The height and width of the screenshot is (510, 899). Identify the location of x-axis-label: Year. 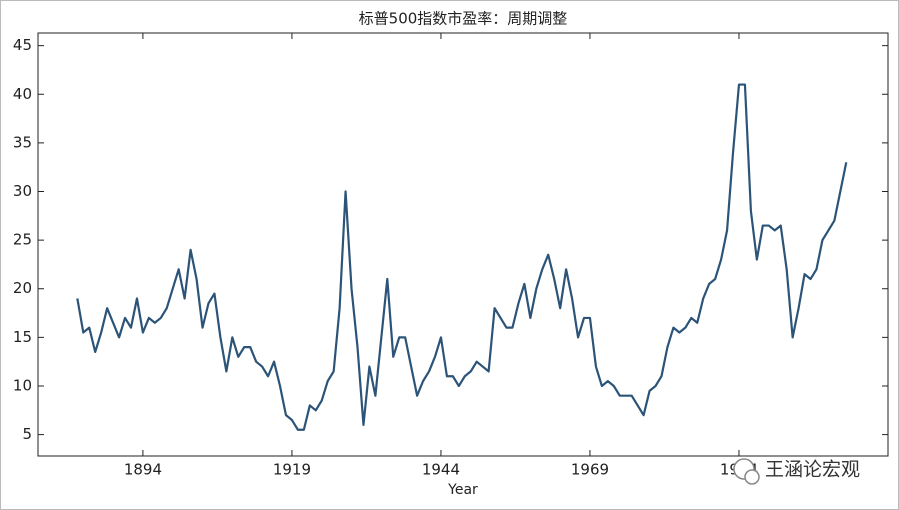
(462, 490).